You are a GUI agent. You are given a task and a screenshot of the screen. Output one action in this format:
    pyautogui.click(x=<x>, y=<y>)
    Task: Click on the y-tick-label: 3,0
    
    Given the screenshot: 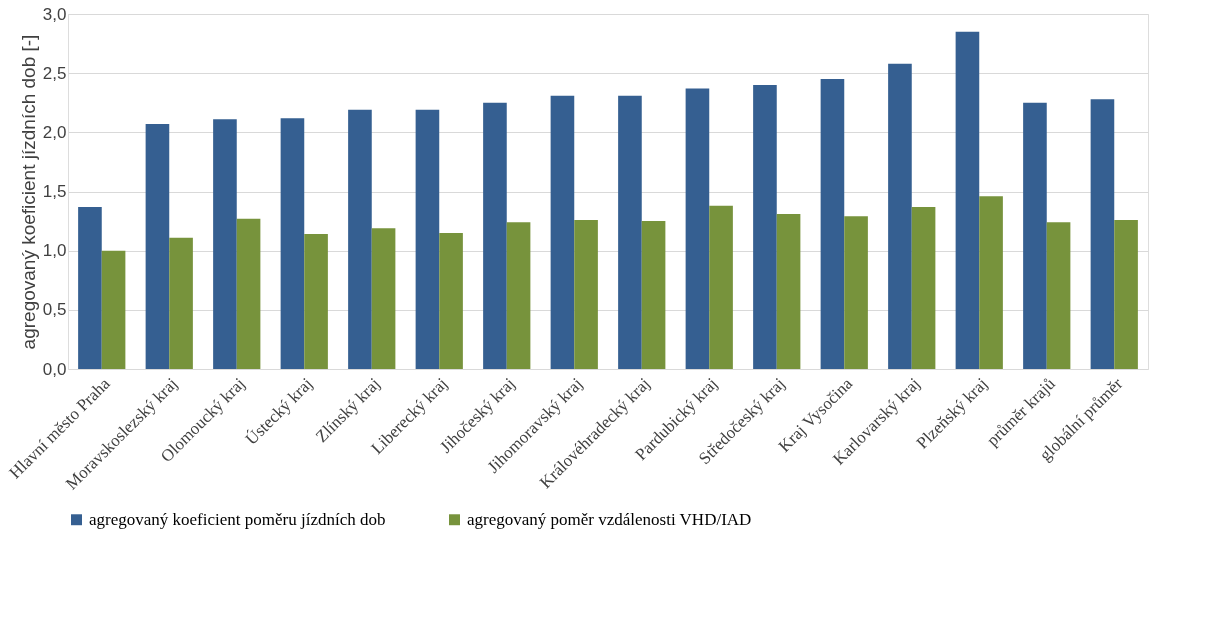 What is the action you would take?
    pyautogui.click(x=54, y=14)
    